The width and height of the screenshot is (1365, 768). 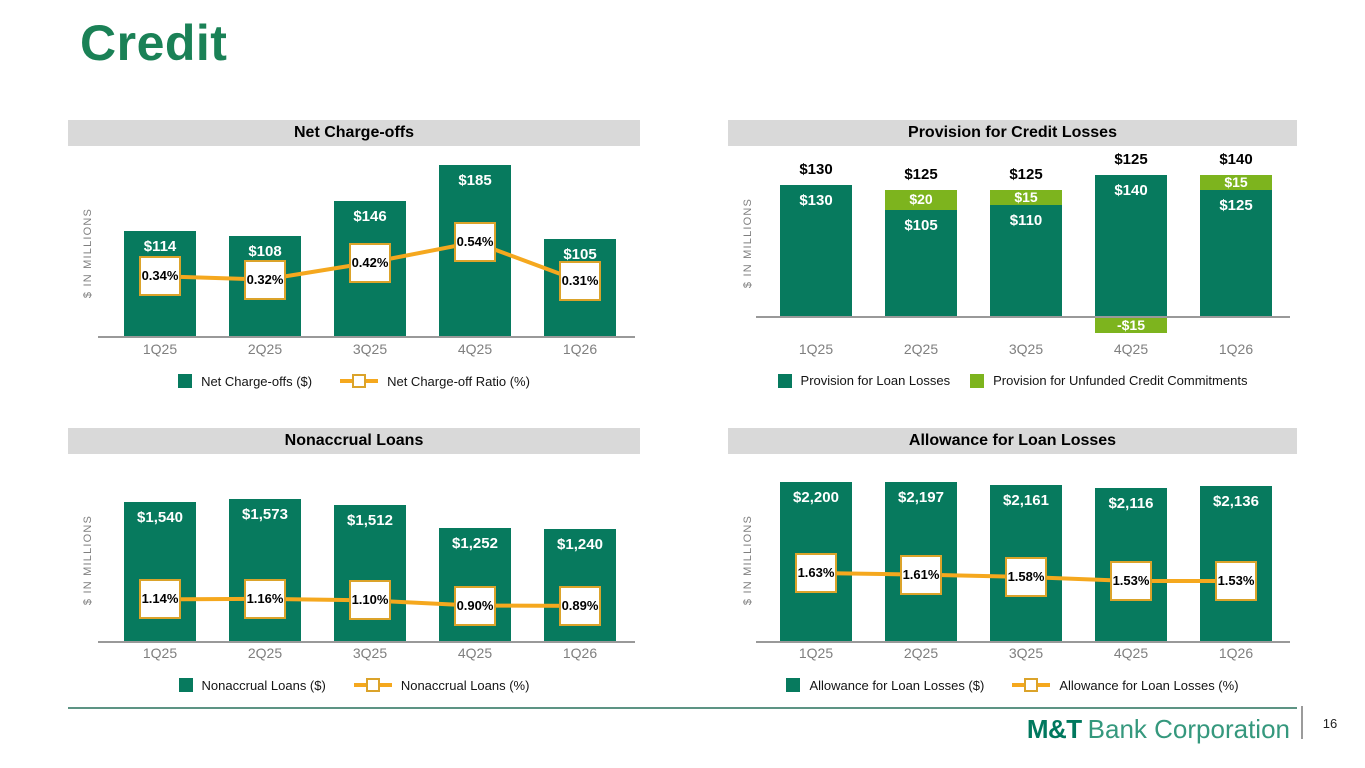 What do you see at coordinates (354, 441) in the screenshot?
I see `chart-title: Nonaccrual Loans` at bounding box center [354, 441].